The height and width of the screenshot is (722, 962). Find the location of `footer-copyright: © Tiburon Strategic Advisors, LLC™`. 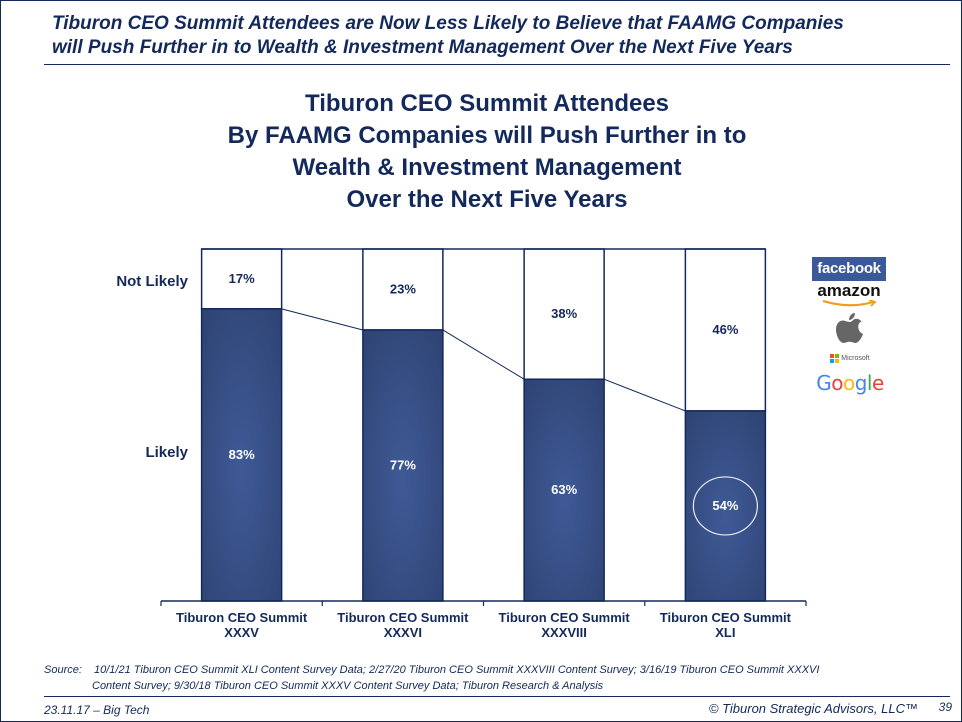

footer-copyright: © Tiburon Strategic Advisors, LLC™ is located at coordinates (813, 708).